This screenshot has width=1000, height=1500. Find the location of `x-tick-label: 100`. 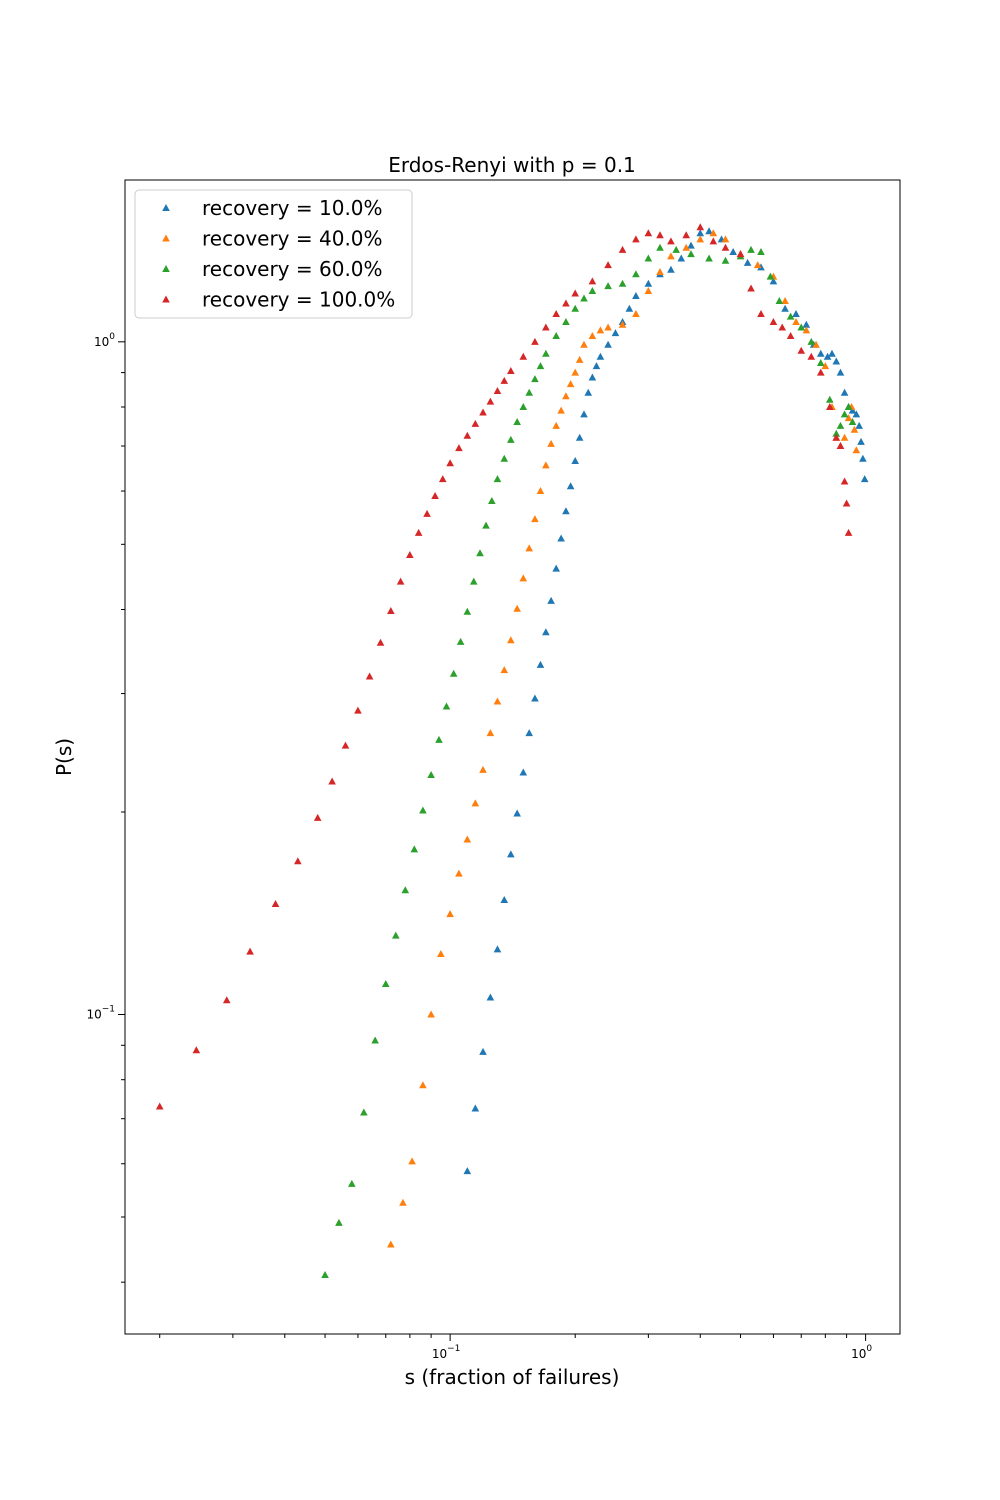

x-tick-label: 100 is located at coordinates (861, 1352).